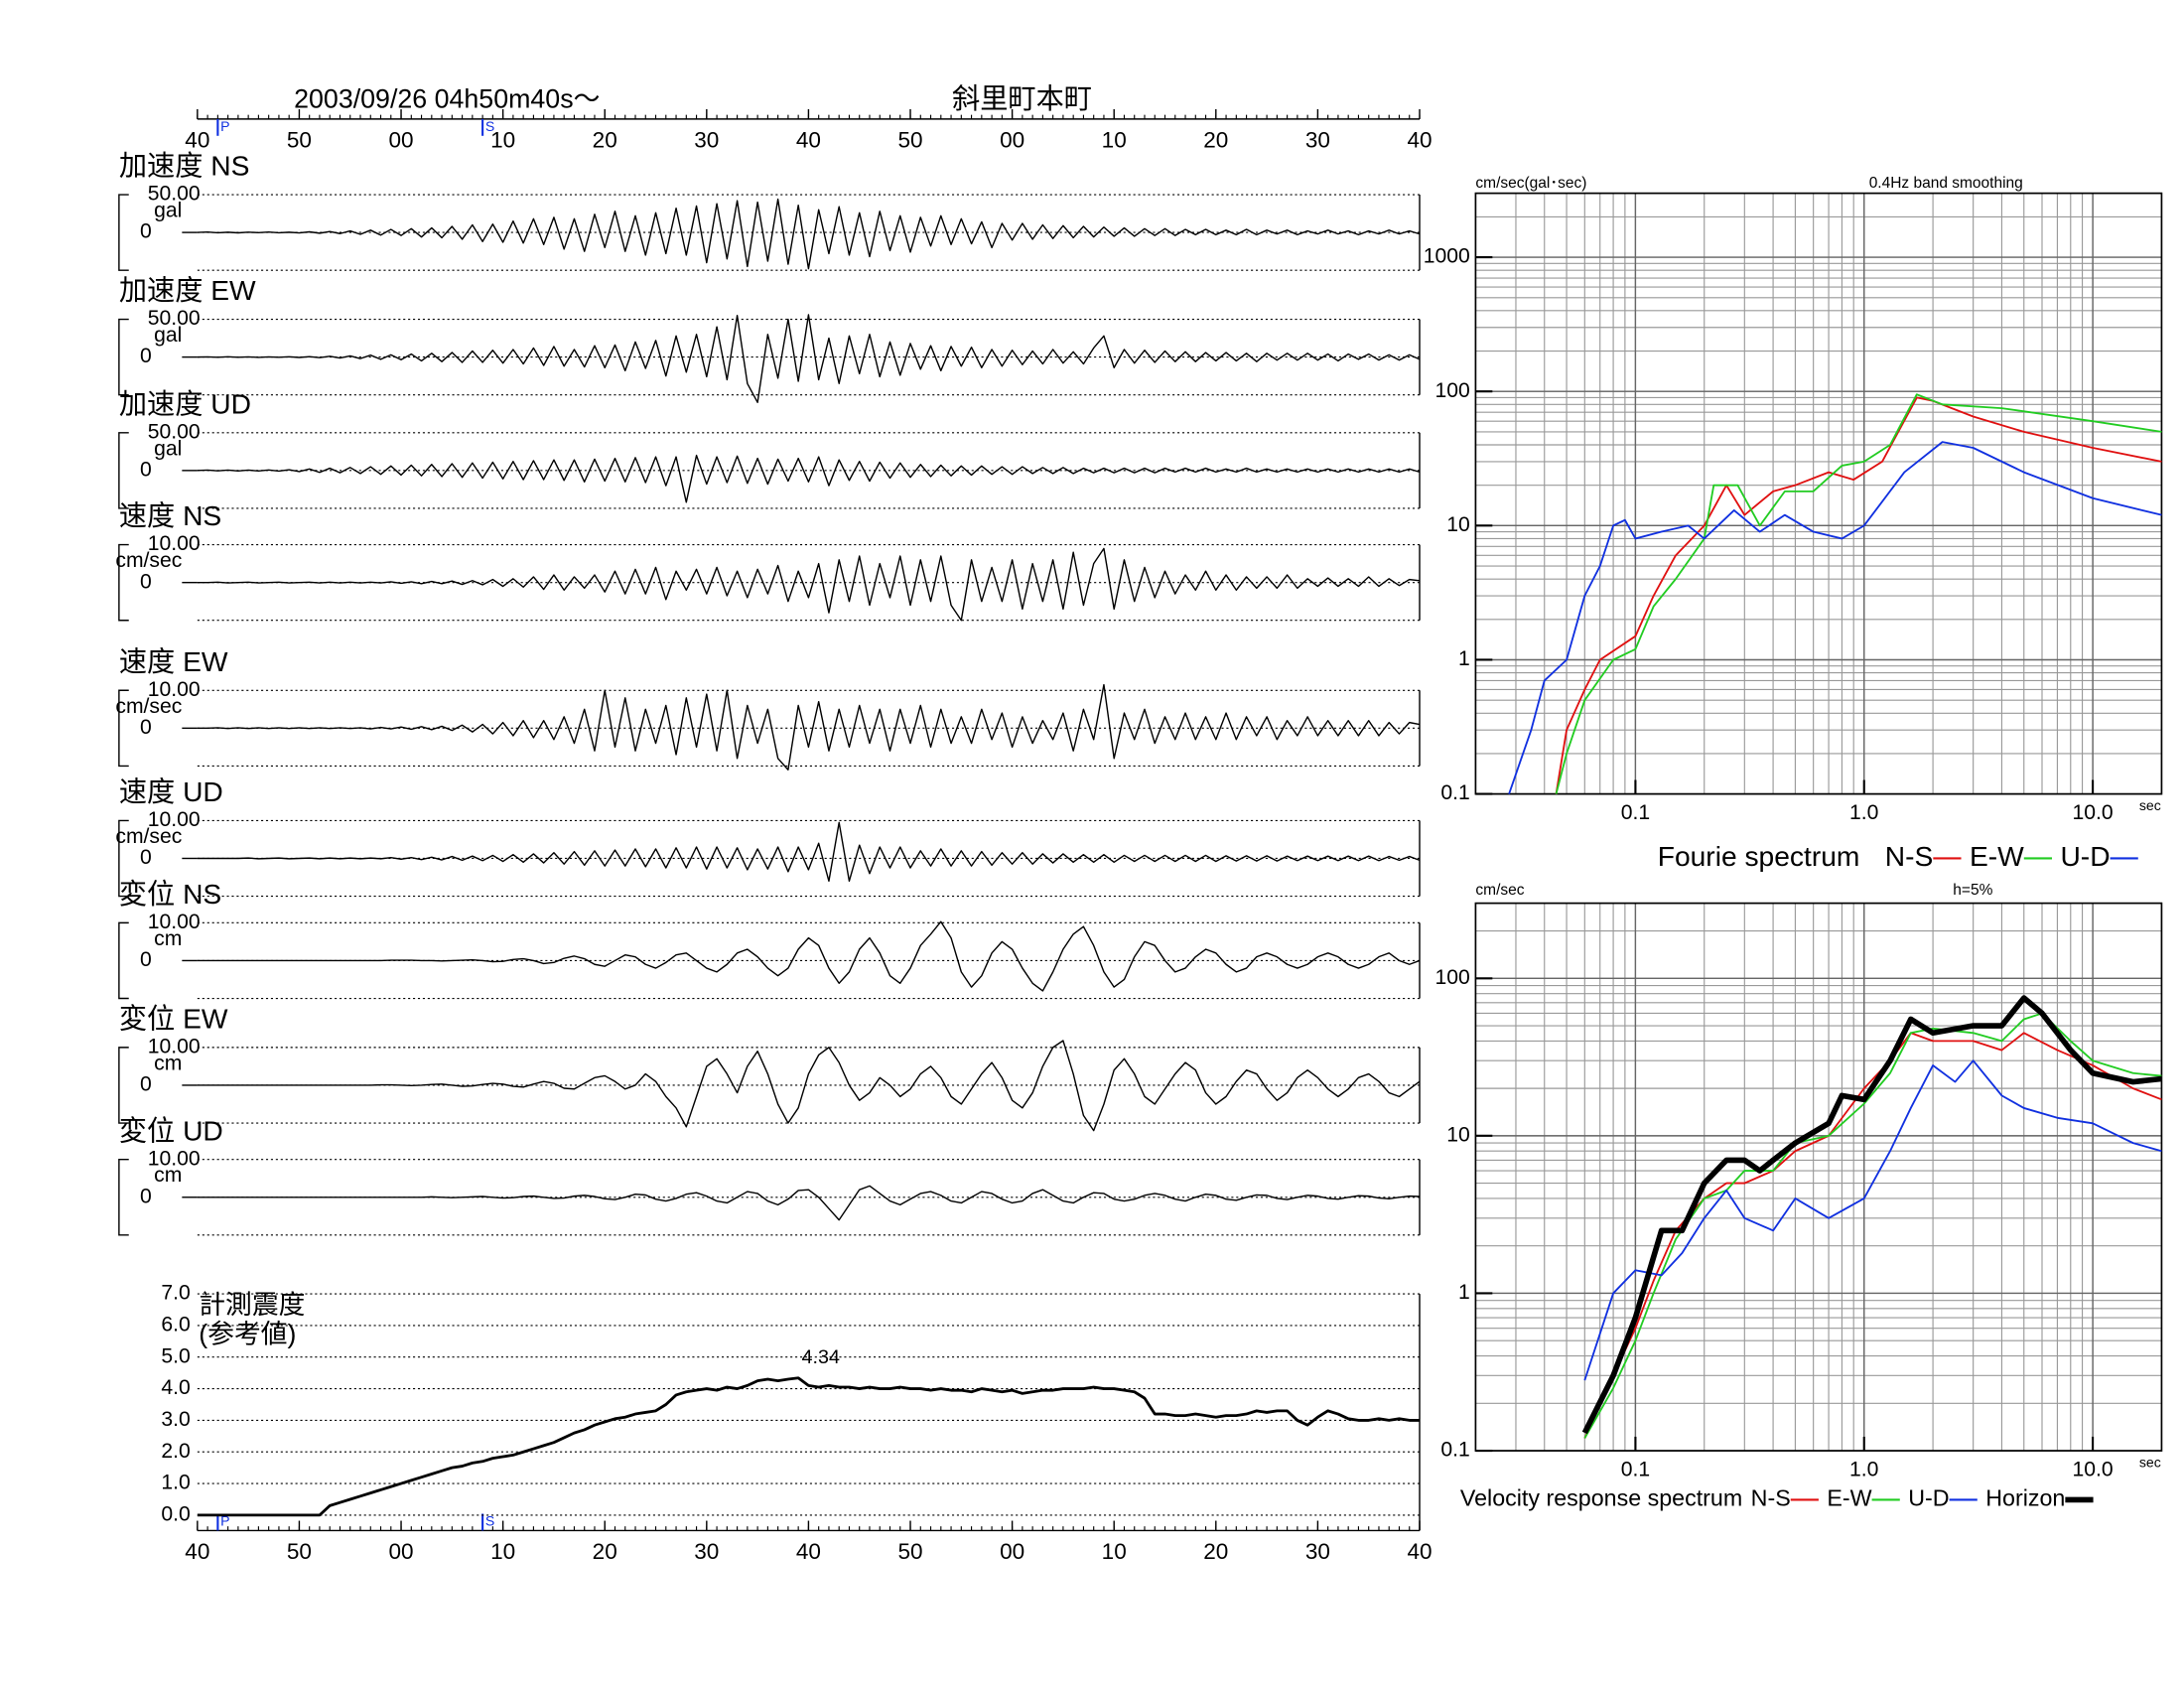 The image size is (2184, 1688). What do you see at coordinates (1451, 977) in the screenshot?
I see `y-tick-label: 100` at bounding box center [1451, 977].